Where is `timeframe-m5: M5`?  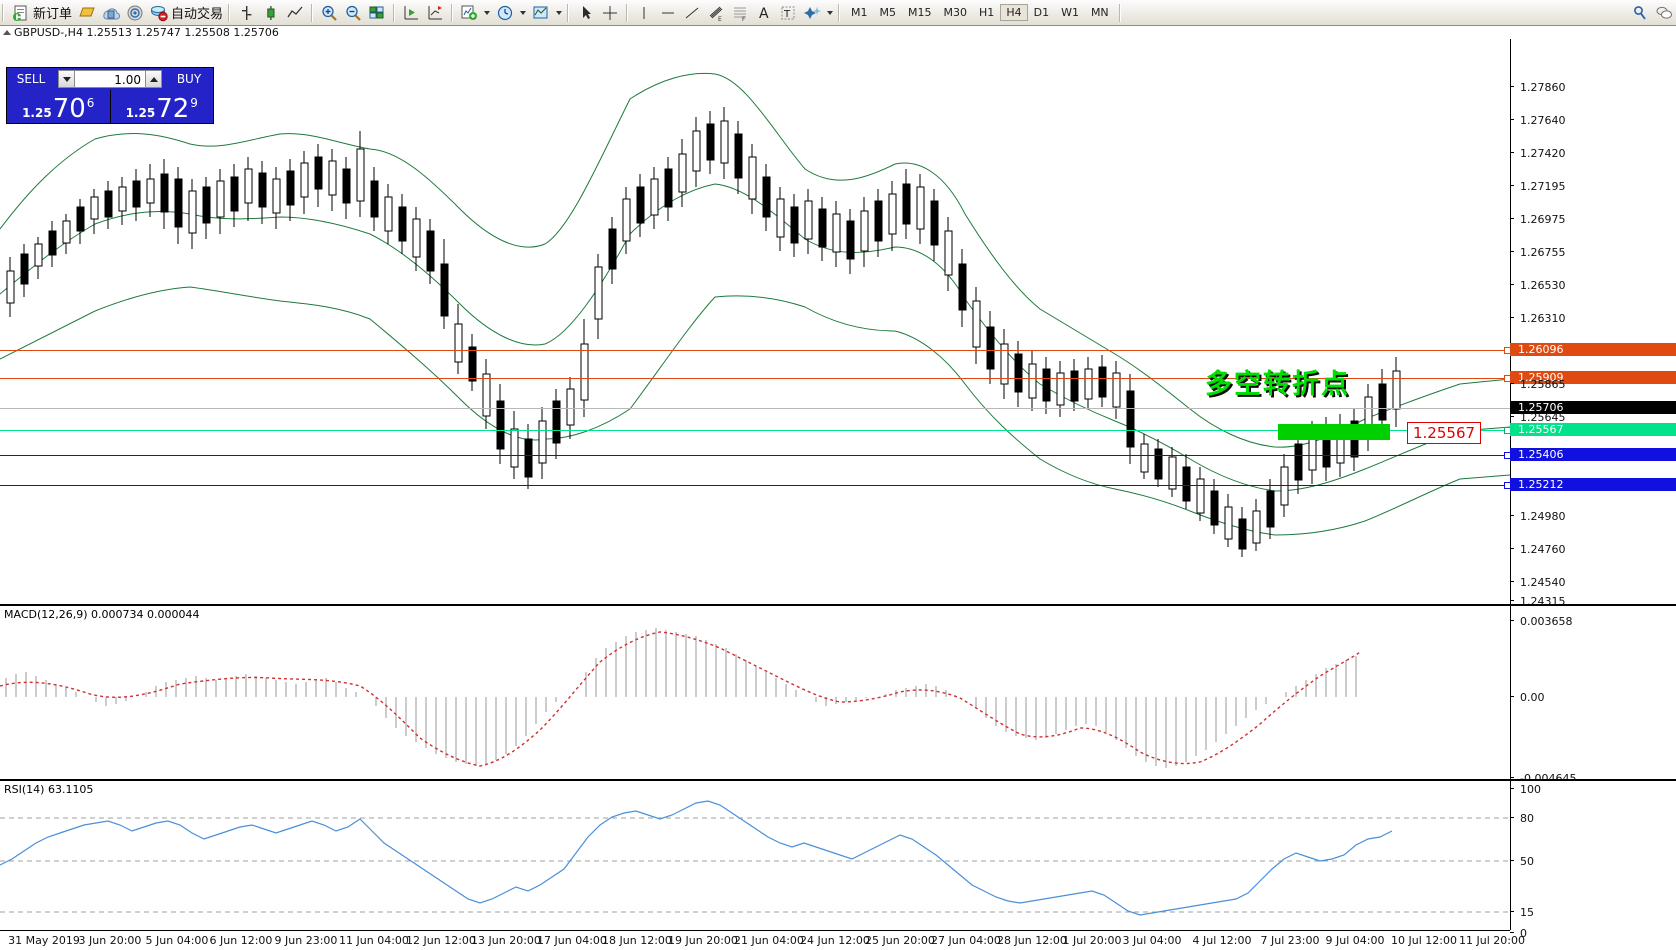
timeframe-m5: M5 is located at coordinates (888, 12).